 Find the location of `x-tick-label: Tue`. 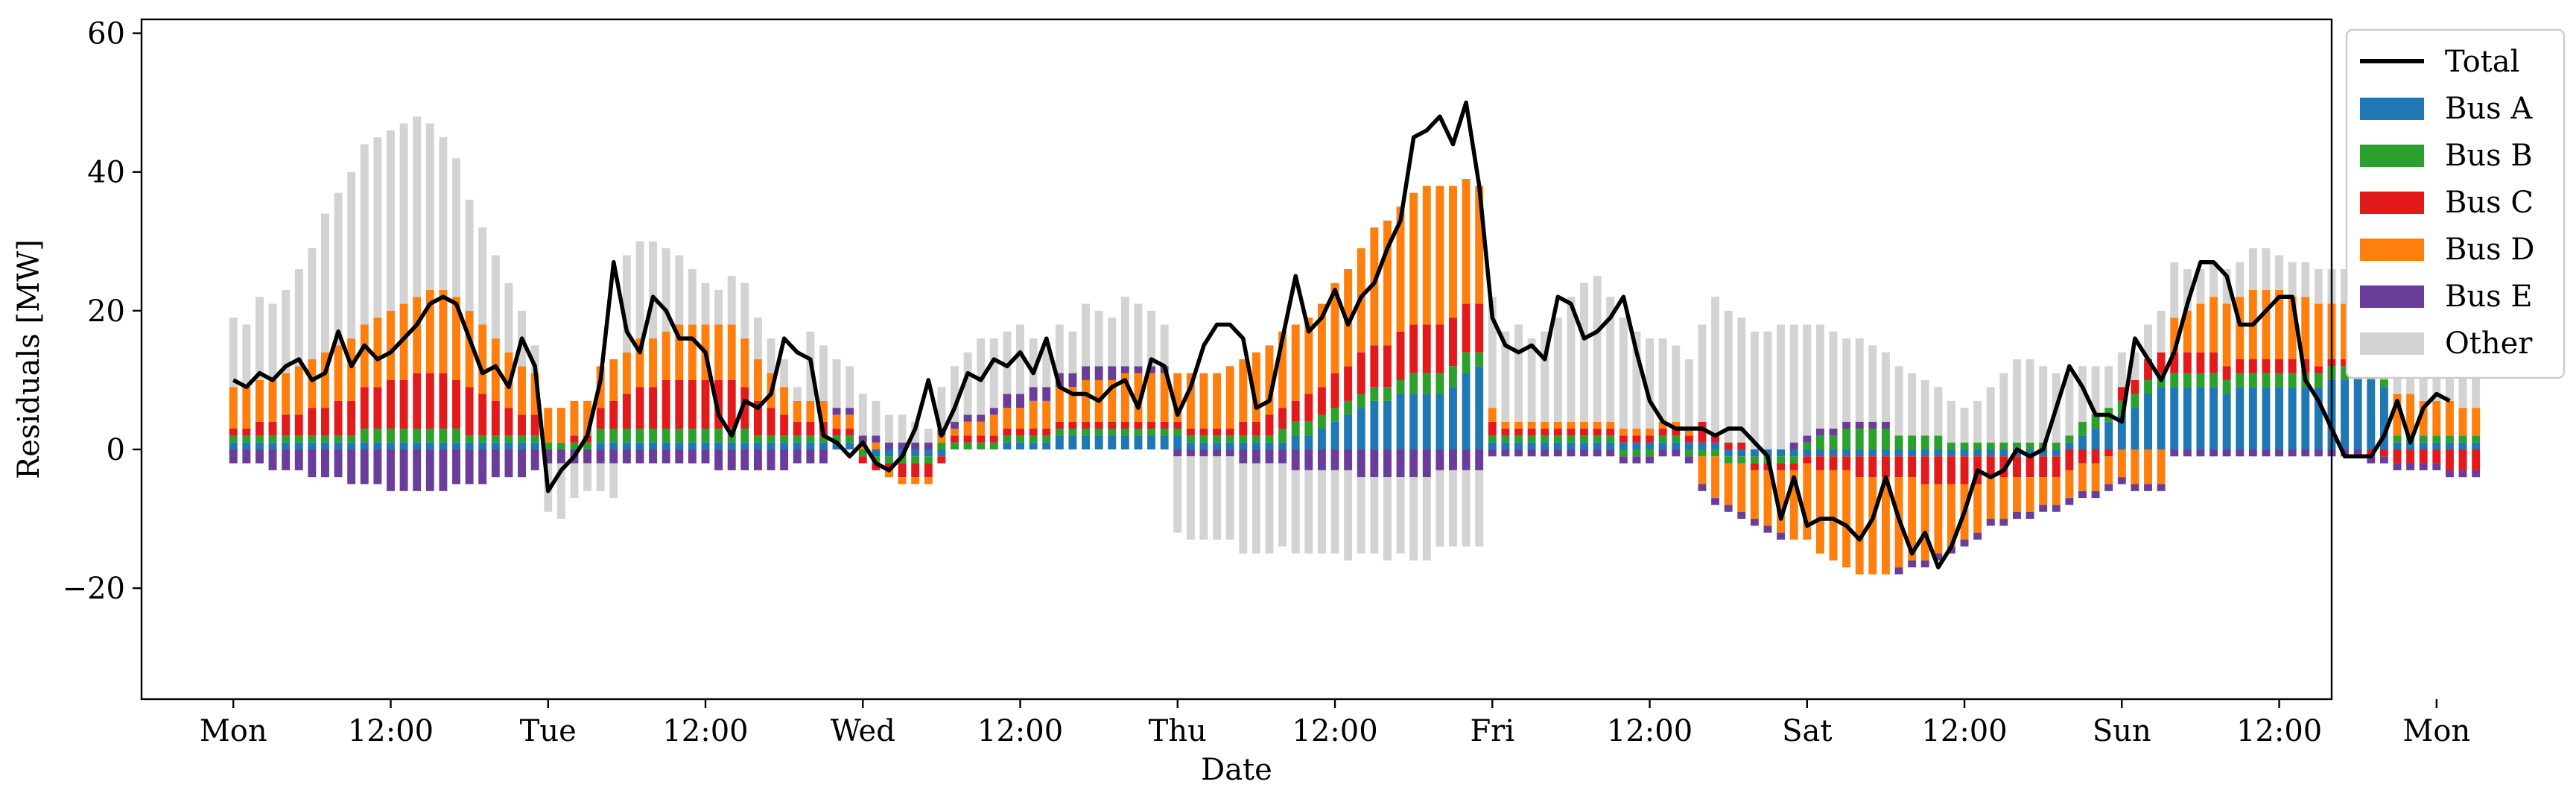

x-tick-label: Tue is located at coordinates (548, 731).